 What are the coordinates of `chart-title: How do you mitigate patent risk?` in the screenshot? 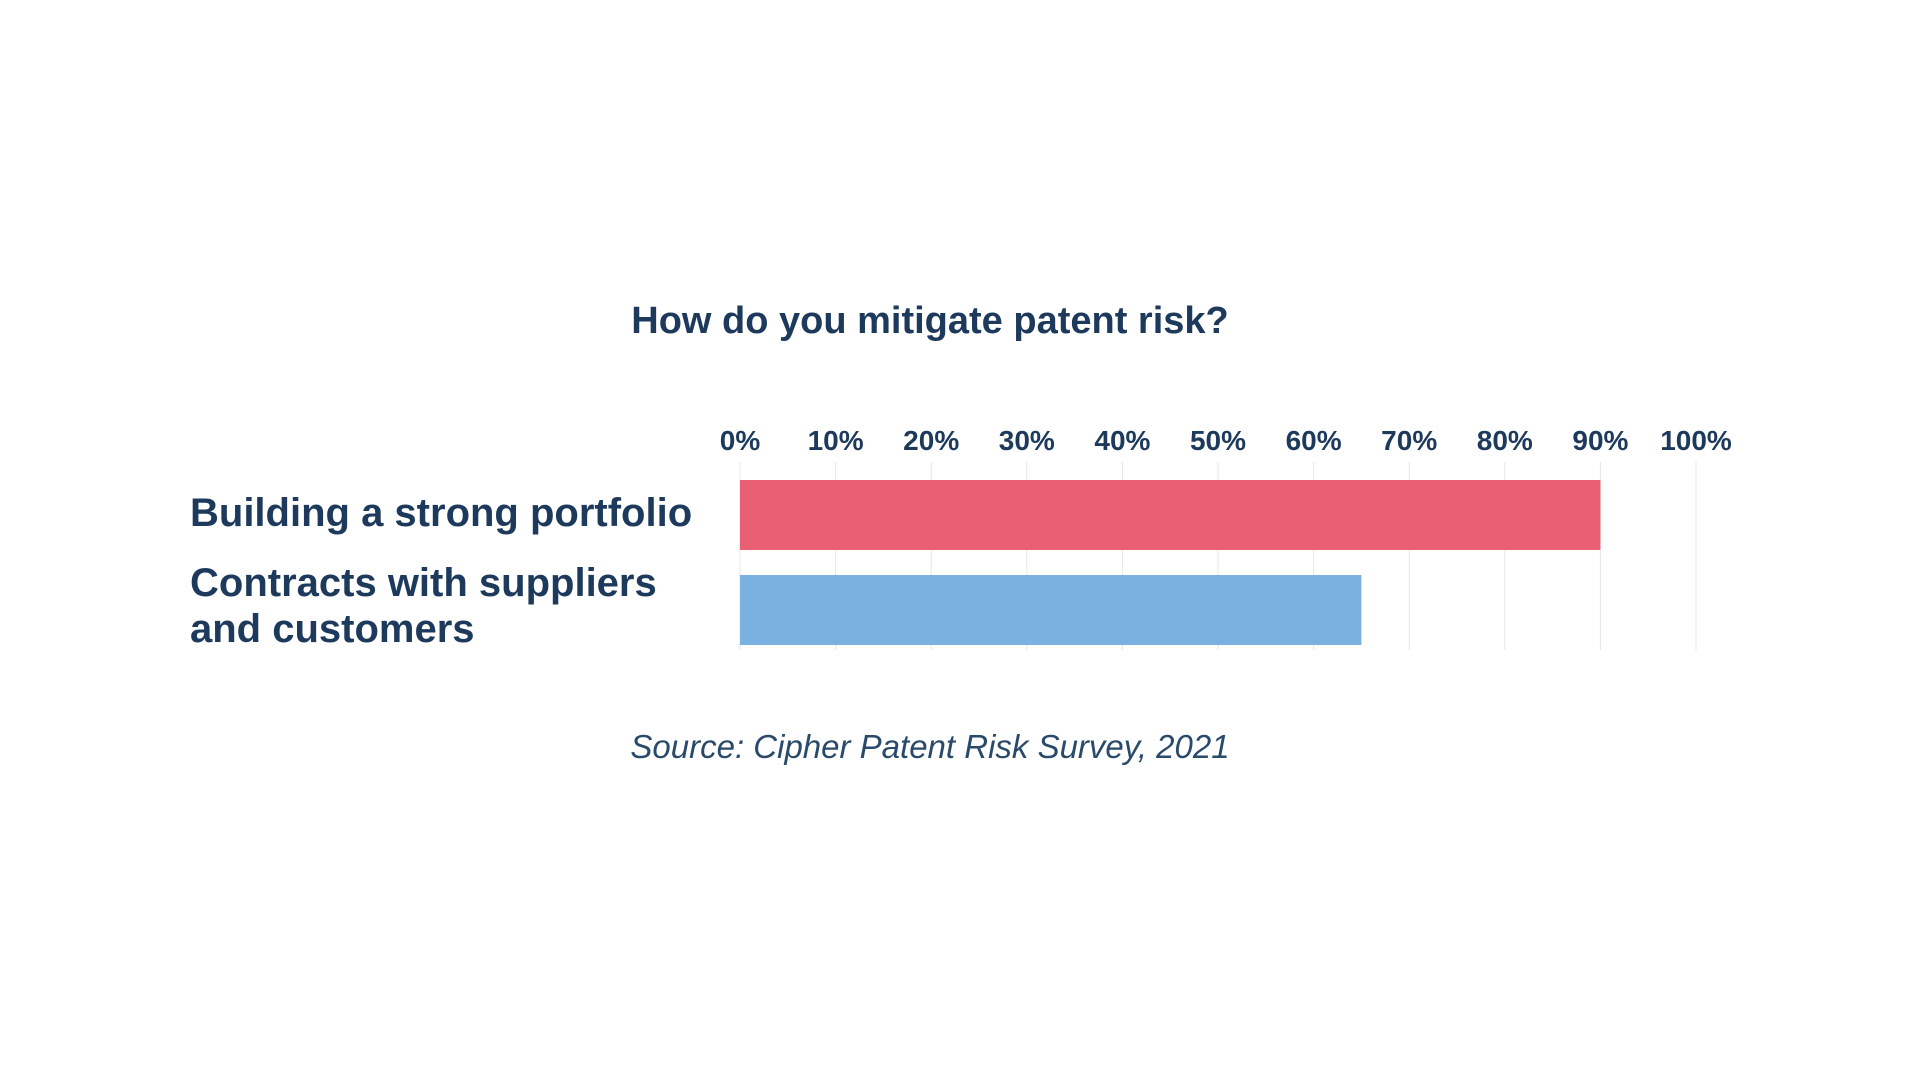 It's located at (930, 321).